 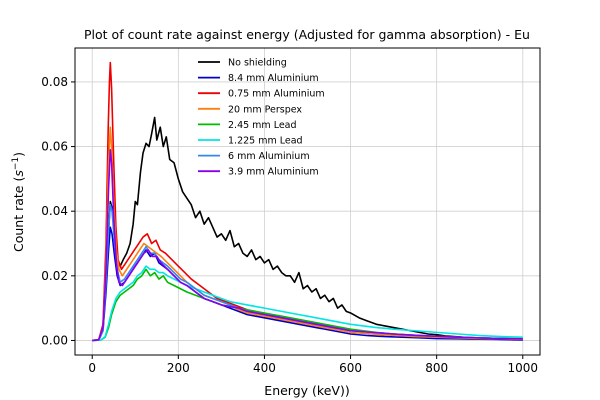 I want to click on y-axis-label: Count rate (s−1), so click(x=18, y=202).